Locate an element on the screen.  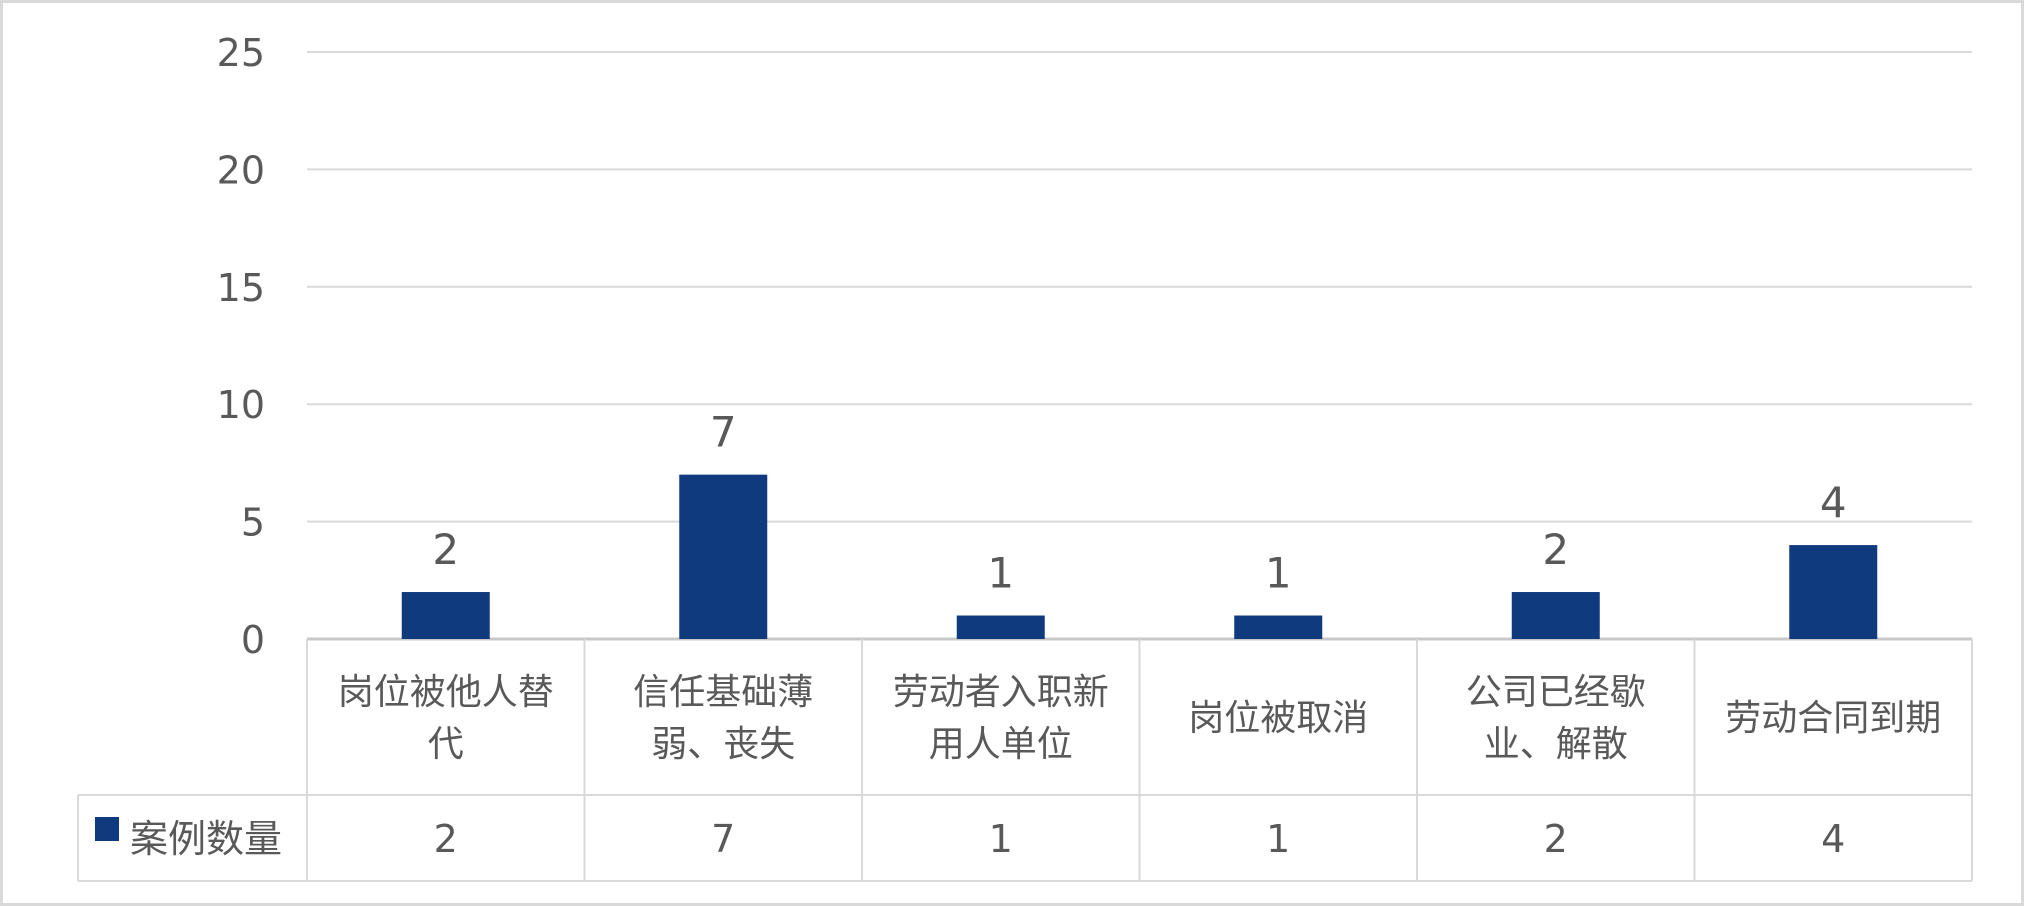
table-value: 4 is located at coordinates (1833, 839).